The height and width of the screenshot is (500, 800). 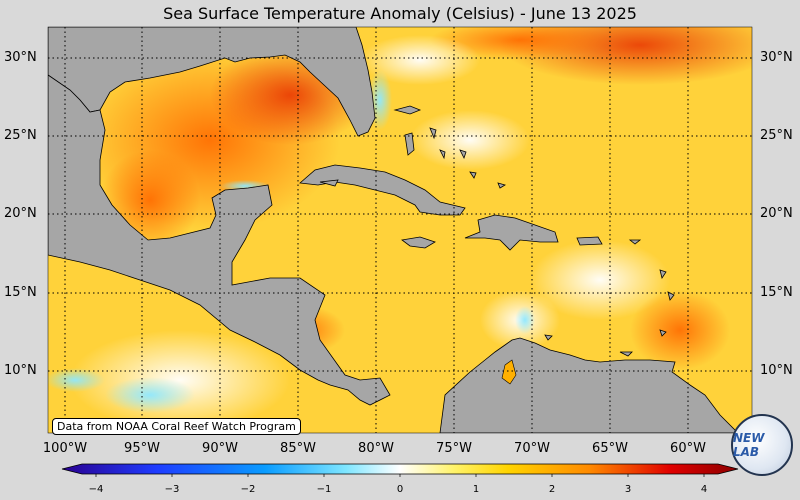 I want to click on lat-label-left: 15°N, so click(x=20, y=292).